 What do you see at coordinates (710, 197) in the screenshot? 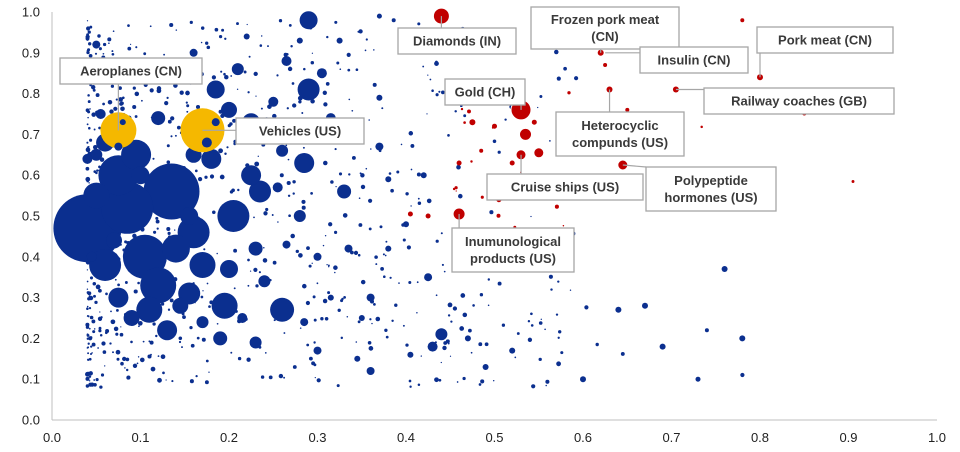
I see `annotation-label: hormones (US)` at bounding box center [710, 197].